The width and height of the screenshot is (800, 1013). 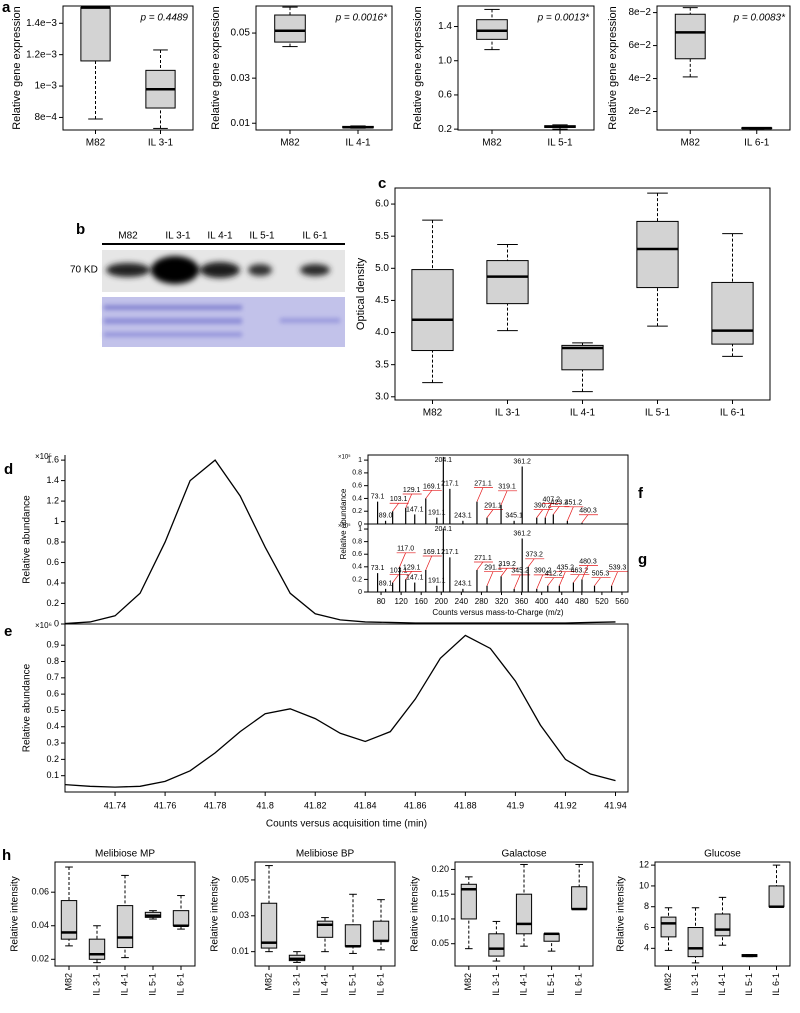 What do you see at coordinates (45, 86) in the screenshot?
I see `y-tick-label: 1e−3` at bounding box center [45, 86].